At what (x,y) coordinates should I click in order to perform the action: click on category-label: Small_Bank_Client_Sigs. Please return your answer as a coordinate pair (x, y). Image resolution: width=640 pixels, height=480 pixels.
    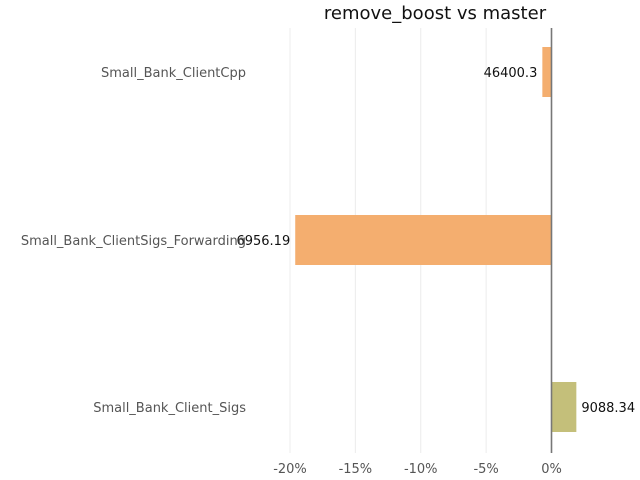
    Looking at the image, I should click on (169, 408).